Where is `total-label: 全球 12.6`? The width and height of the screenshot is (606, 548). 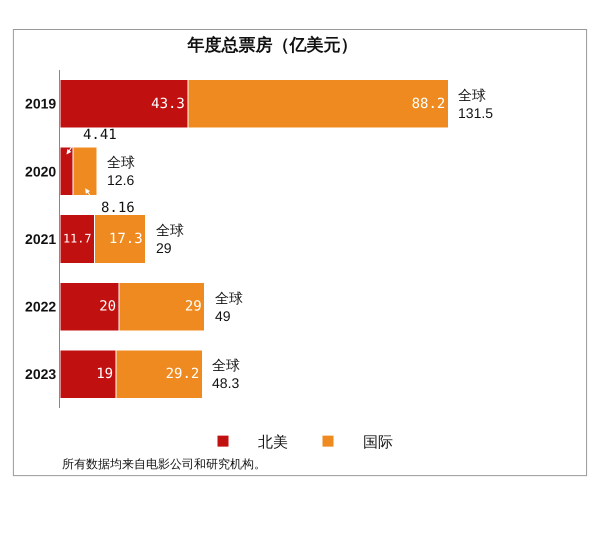 total-label: 全球 12.6 is located at coordinates (121, 171).